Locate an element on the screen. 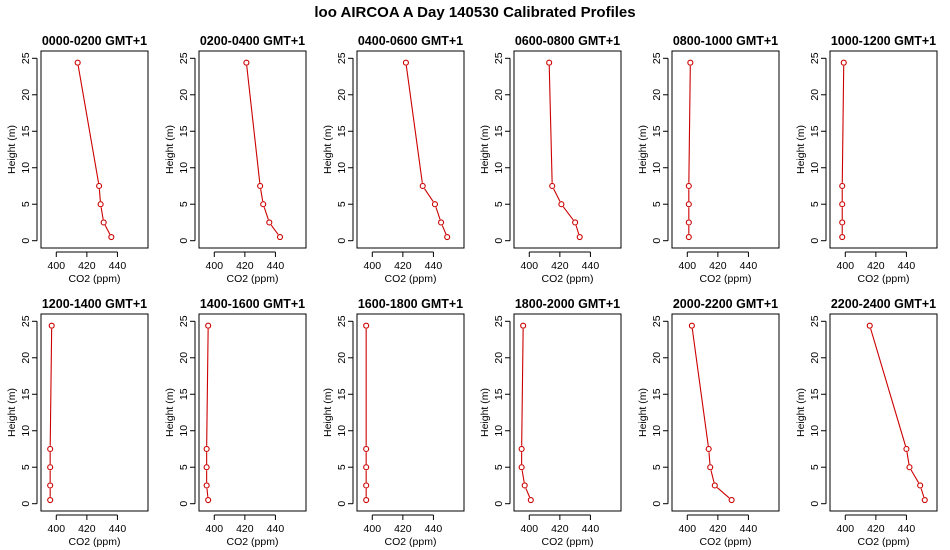 This screenshot has height=550, width=950. panel-title: 1600-1800 GMT+1 is located at coordinates (410, 304).